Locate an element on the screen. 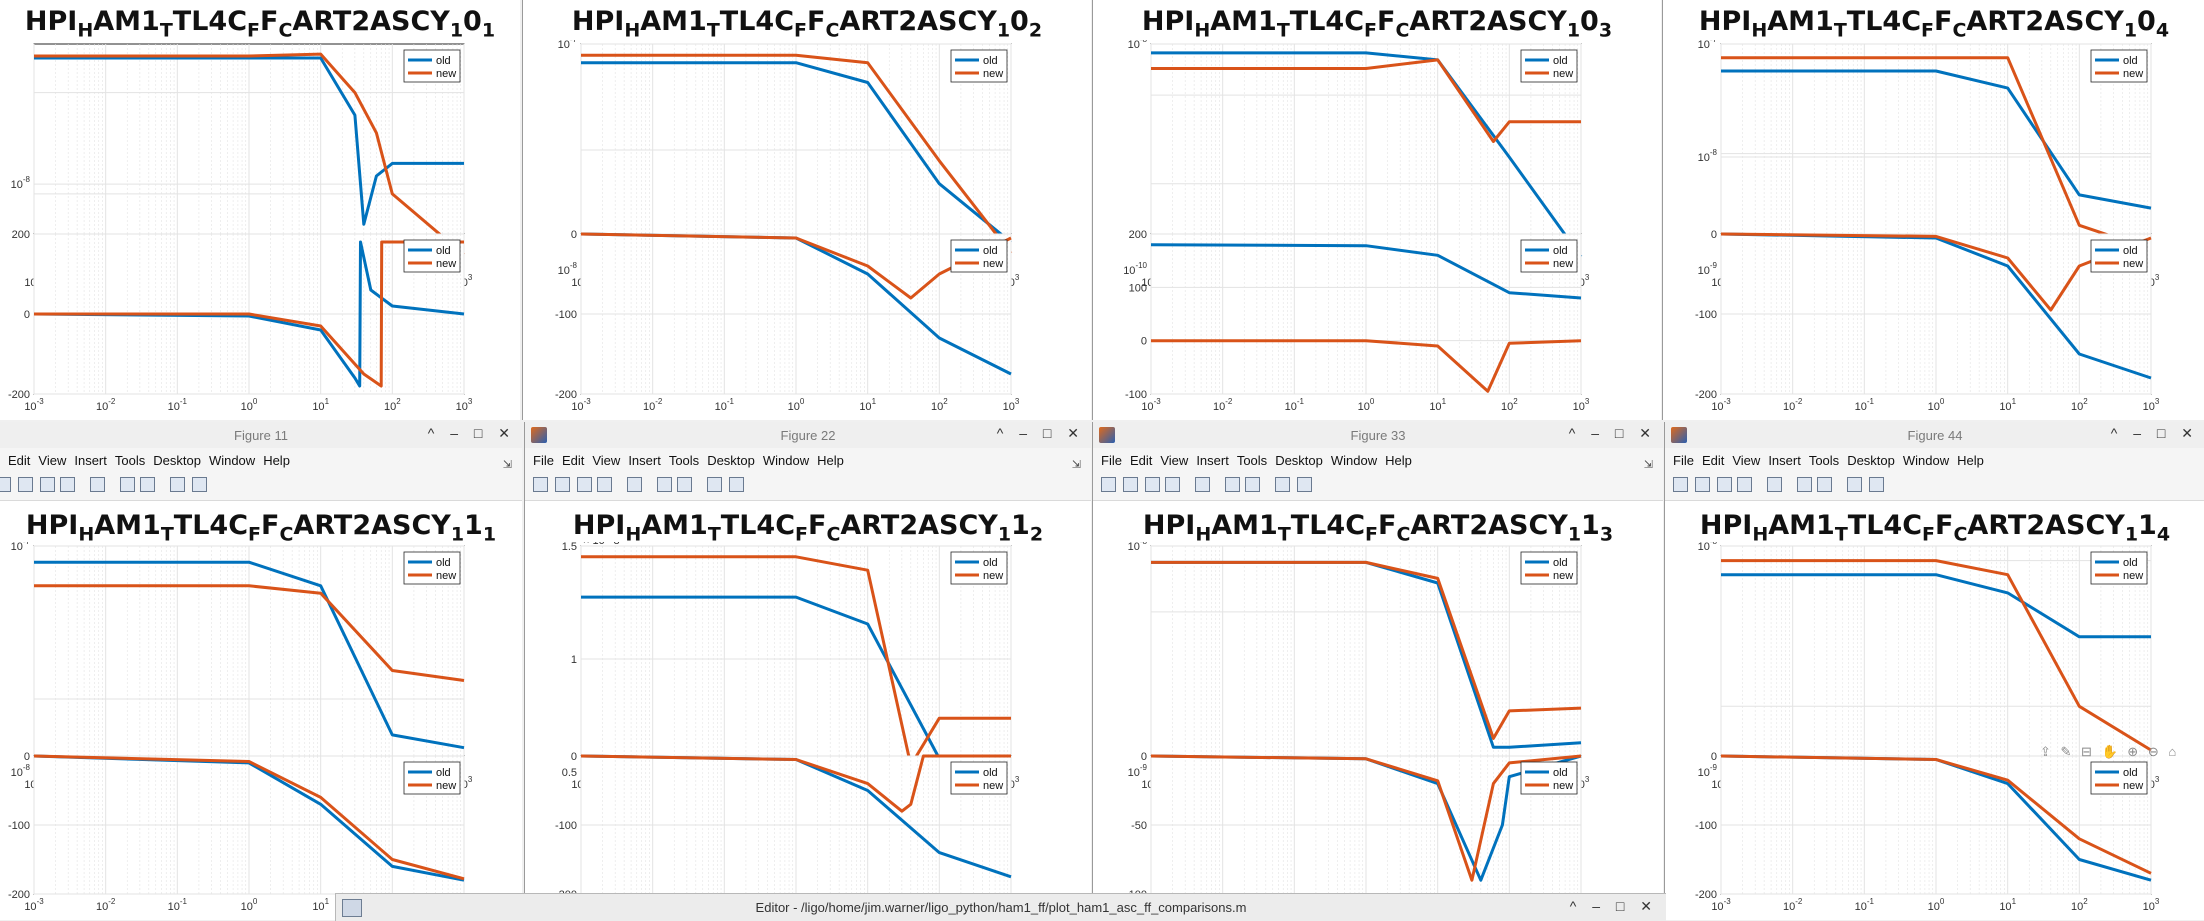 This screenshot has width=2204, height=921. axes-toolbar: ⇪ ✎ ⊟ ✋ ⊕ ⊖ ⌂ is located at coordinates (2110, 751).